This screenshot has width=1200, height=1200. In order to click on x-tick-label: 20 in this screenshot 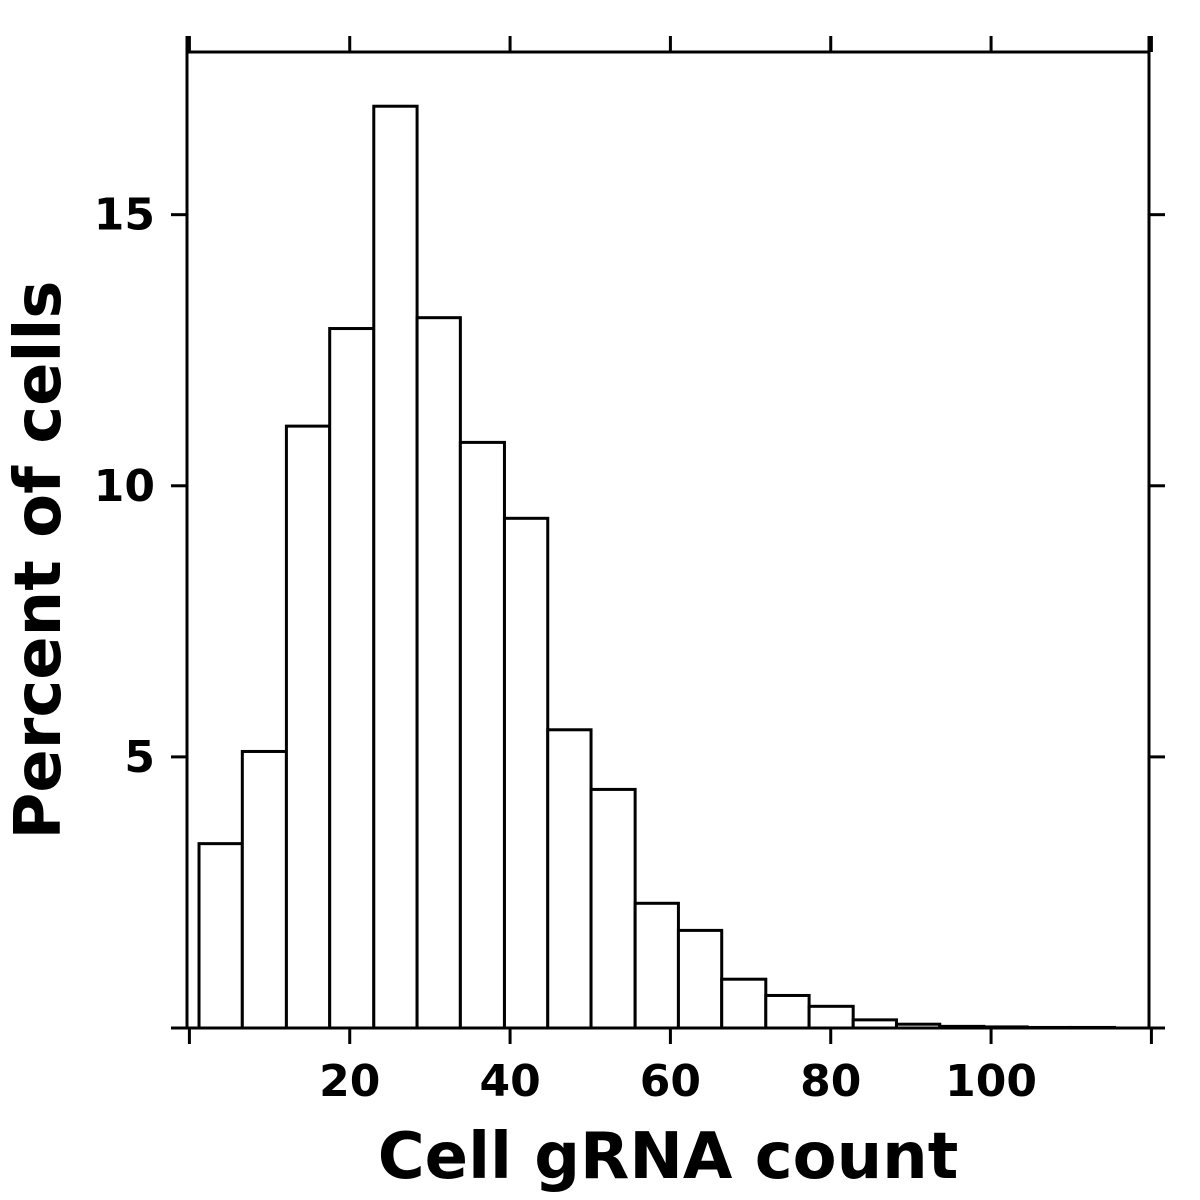, I will do `click(349, 1081)`.